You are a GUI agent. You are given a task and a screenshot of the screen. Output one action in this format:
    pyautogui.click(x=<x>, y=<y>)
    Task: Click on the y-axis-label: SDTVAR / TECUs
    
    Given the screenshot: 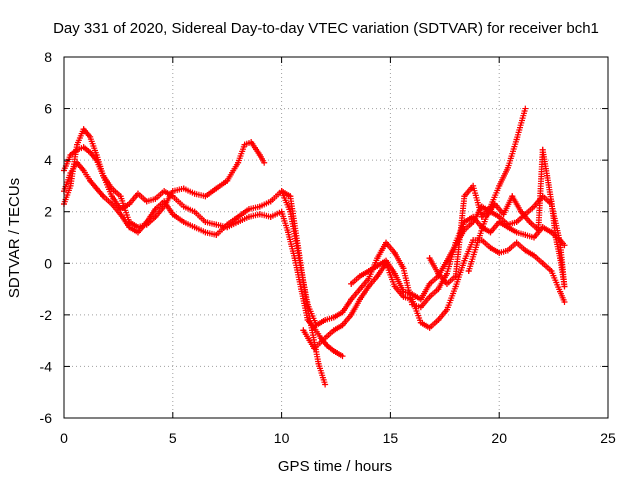 What is the action you would take?
    pyautogui.click(x=14, y=238)
    